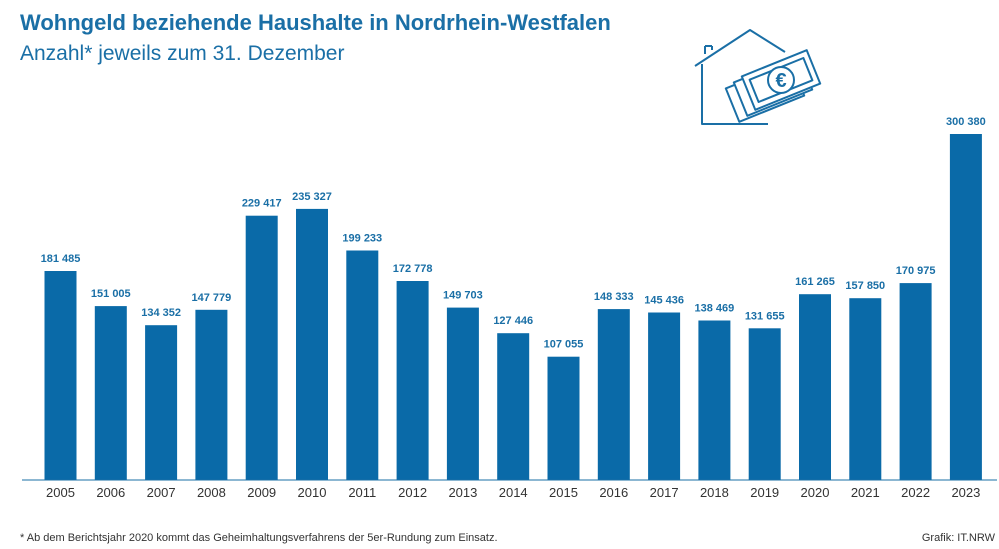 Image resolution: width=999 pixels, height=549 pixels. What do you see at coordinates (261, 347) in the screenshot?
I see `bar-2009` at bounding box center [261, 347].